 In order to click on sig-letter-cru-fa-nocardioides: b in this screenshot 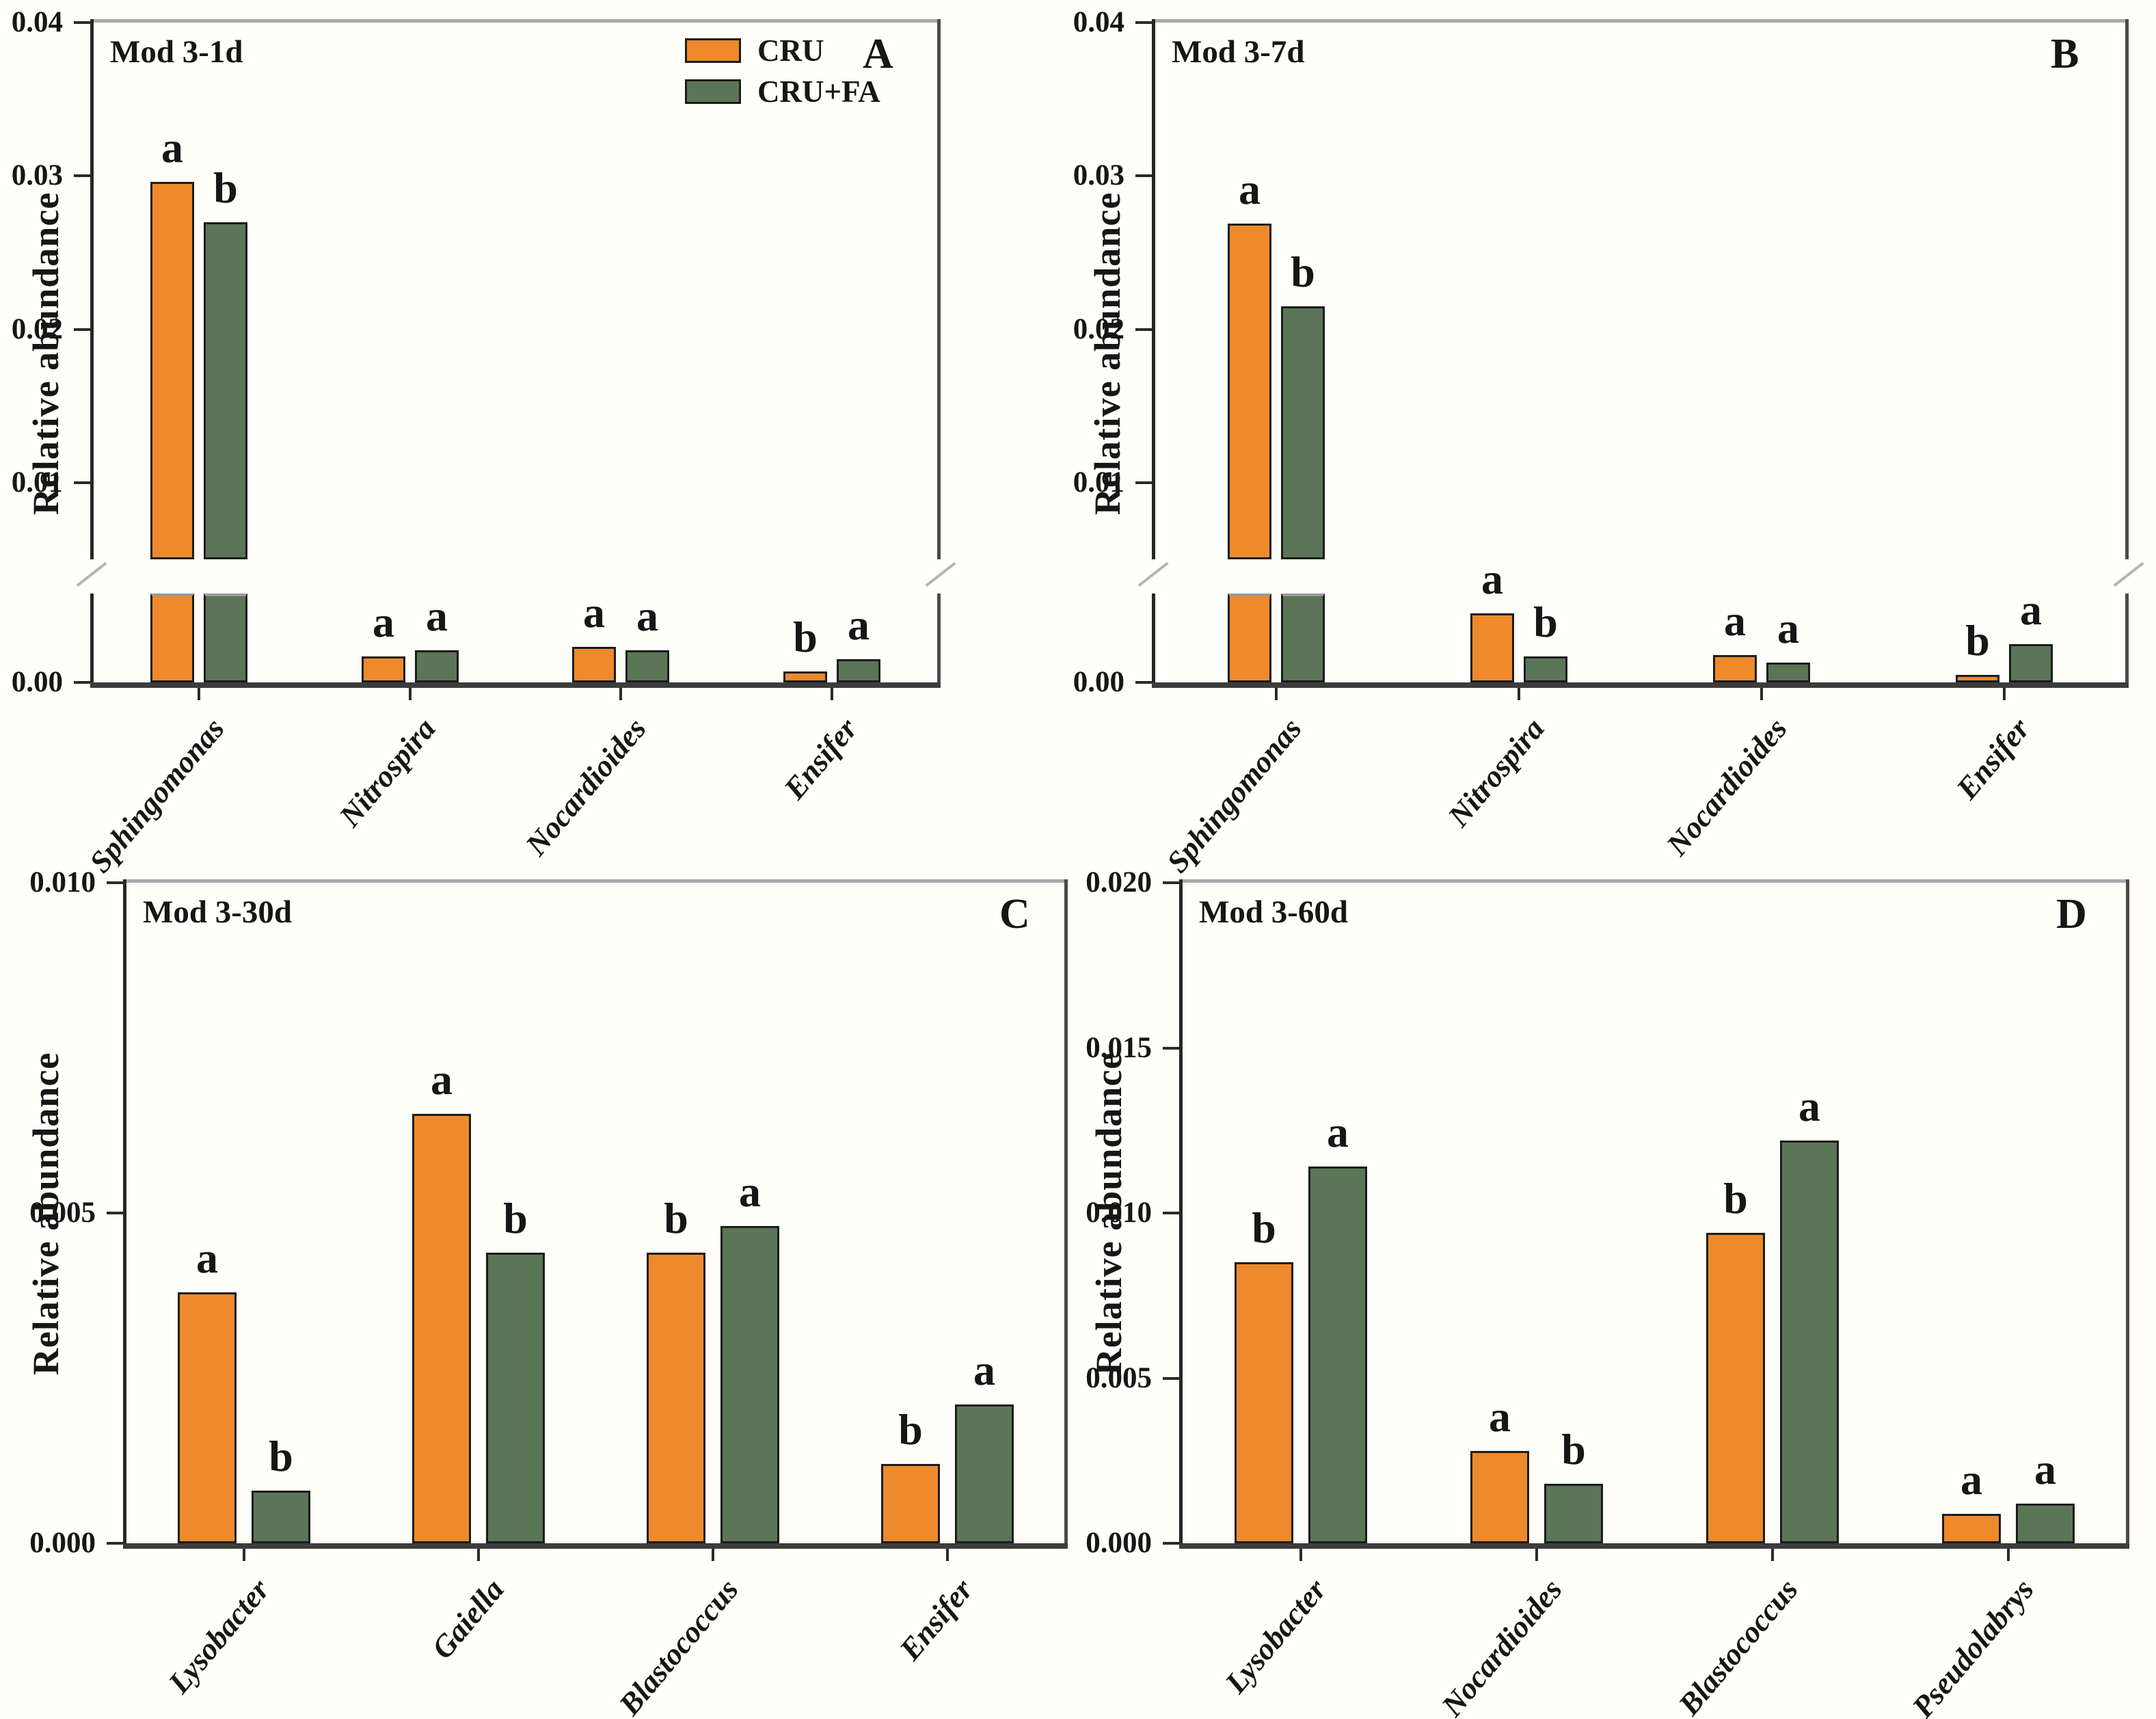, I will do `click(1573, 1449)`.